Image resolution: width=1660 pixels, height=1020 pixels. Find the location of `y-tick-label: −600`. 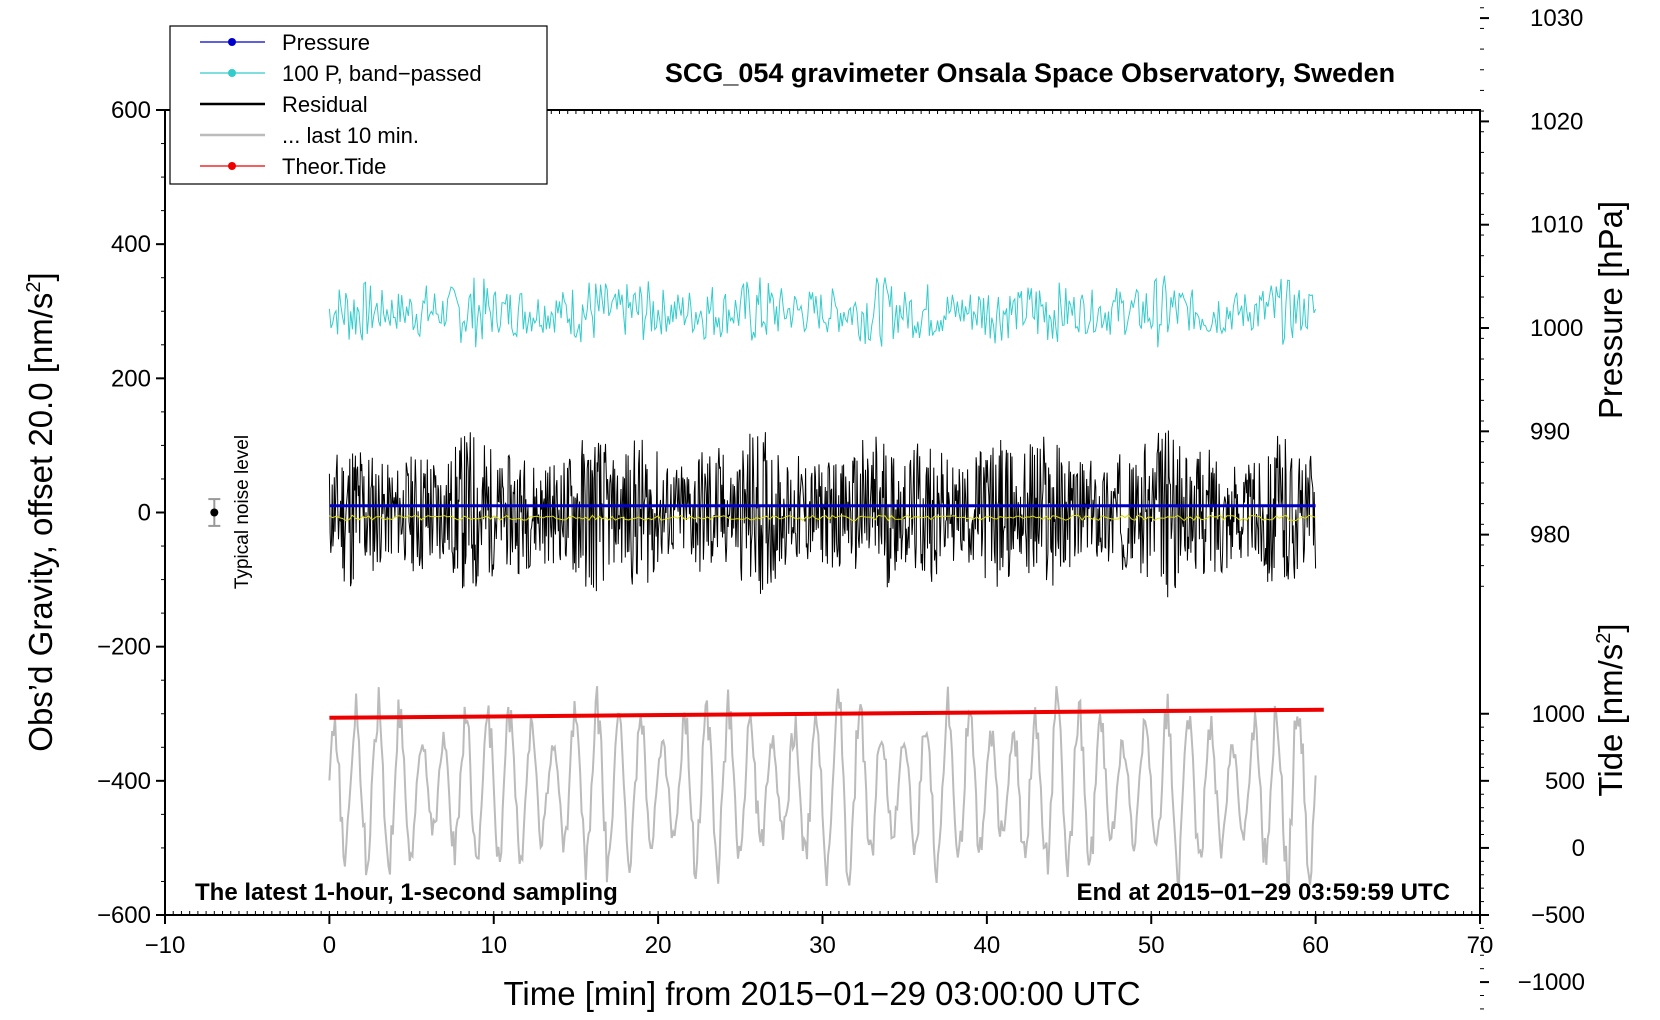

y-tick-label: −600 is located at coordinates (124, 915).